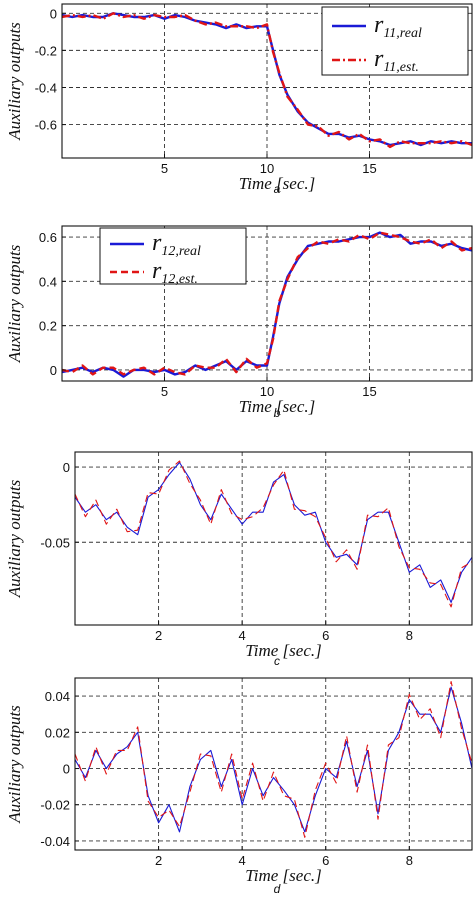 This screenshot has height=901, width=474. I want to click on y-tick-label: 0.4, so click(48, 281).